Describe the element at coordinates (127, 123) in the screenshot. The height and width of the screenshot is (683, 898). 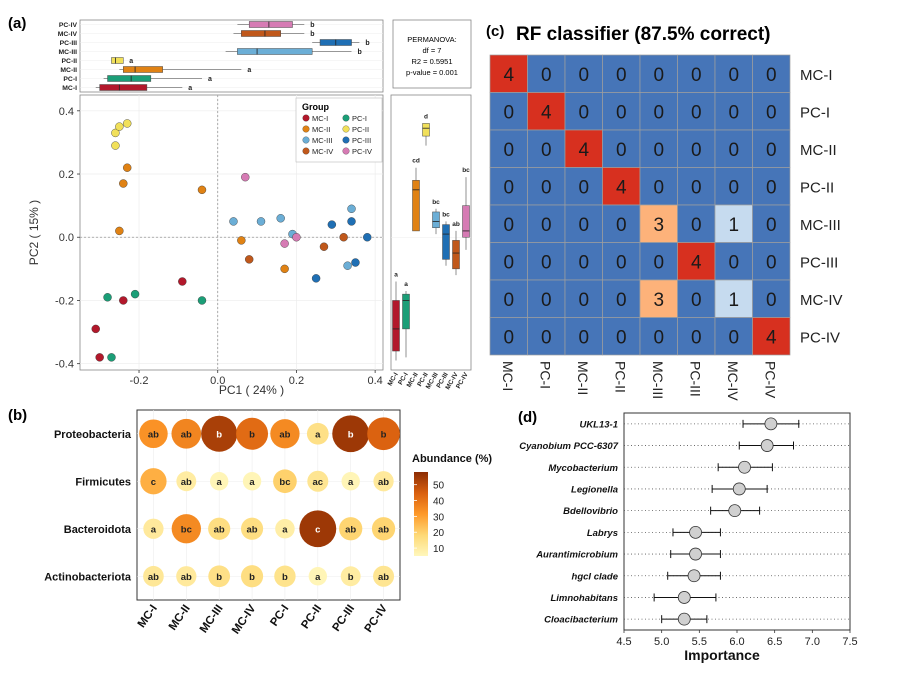
I see `scatter-point-pc-ii` at that location.